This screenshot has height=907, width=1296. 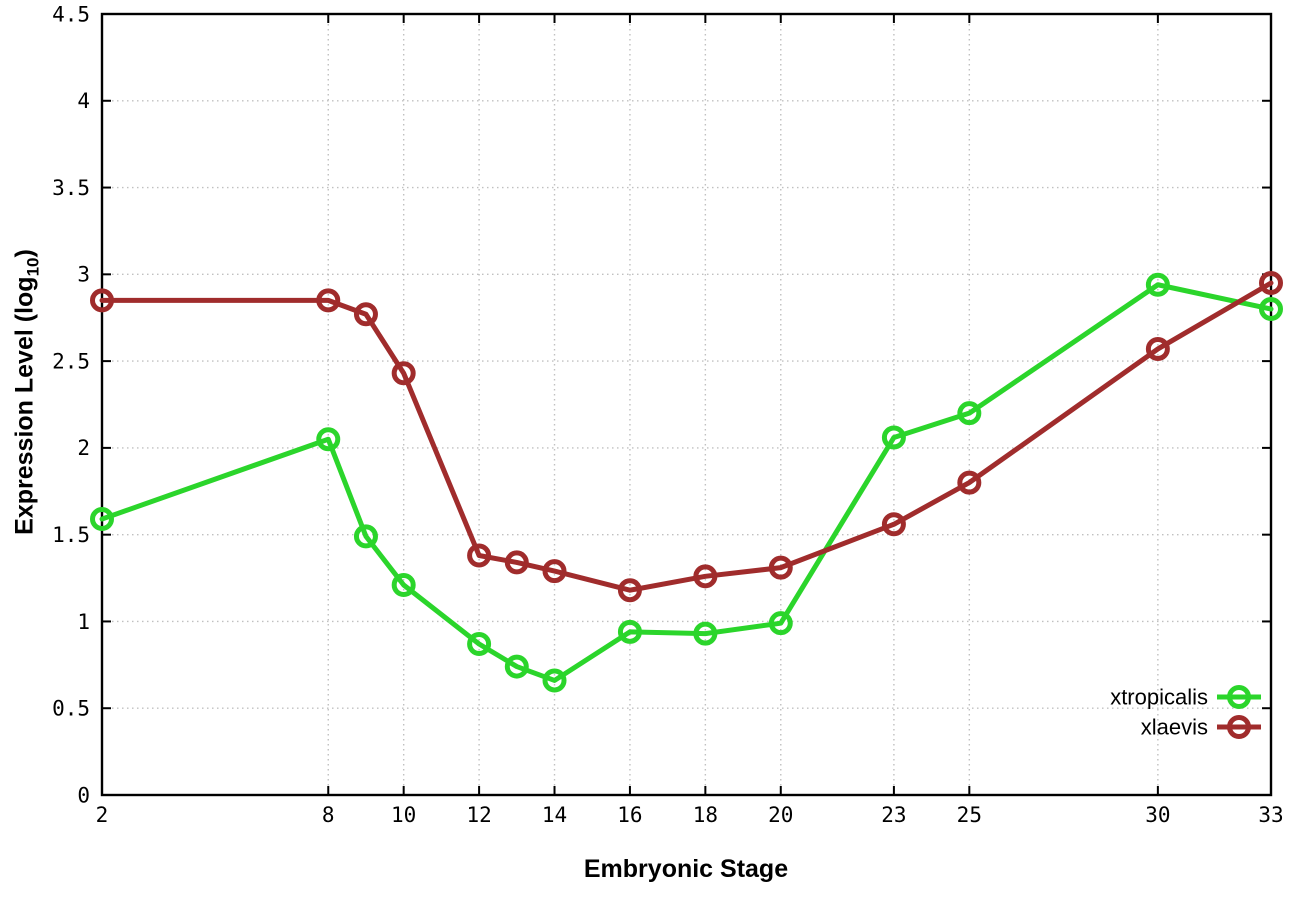 What do you see at coordinates (71, 361) in the screenshot?
I see `y-tick-label: 2.5` at bounding box center [71, 361].